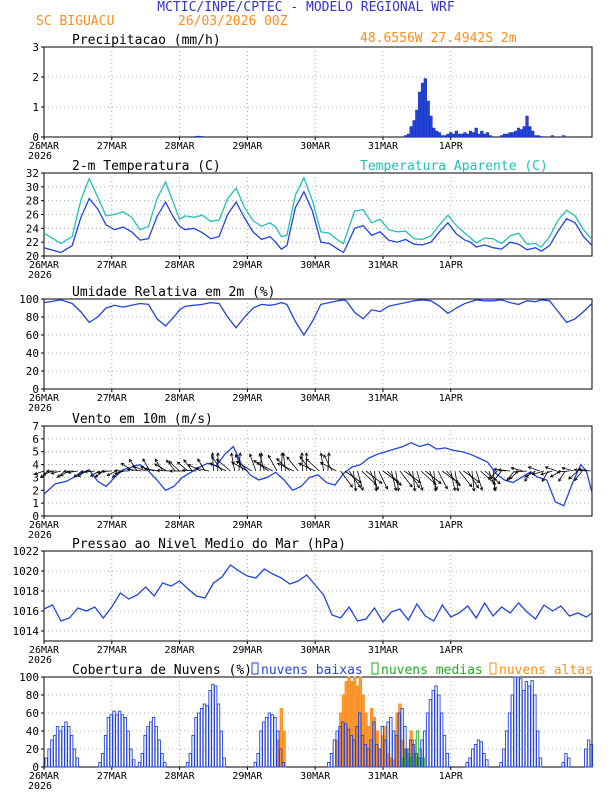 This screenshot has height=792, width=612. I want to click on clouds-title: Cobertura de Nuvens (%), so click(162, 670).